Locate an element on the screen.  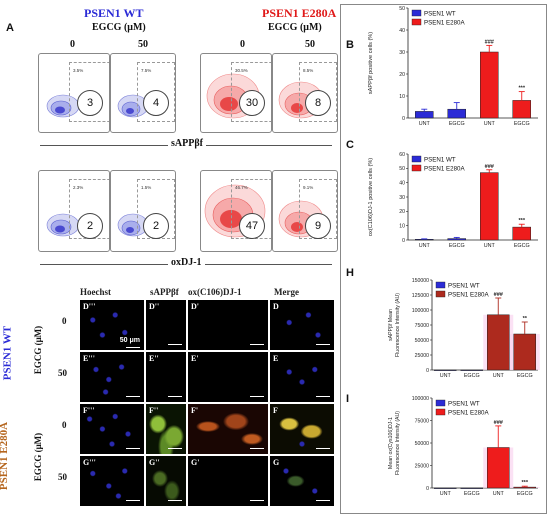
row-dose-d: 0 is located at coordinates (64, 321).